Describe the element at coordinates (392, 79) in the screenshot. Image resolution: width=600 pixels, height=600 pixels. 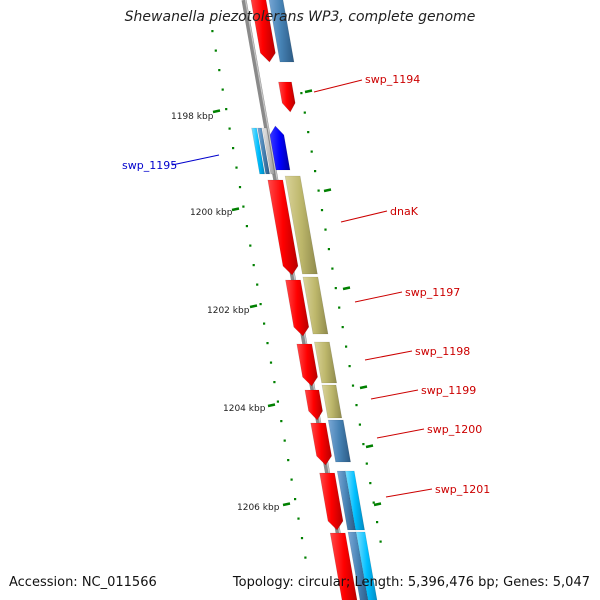
I see `gene-label: swp_1194` at that location.